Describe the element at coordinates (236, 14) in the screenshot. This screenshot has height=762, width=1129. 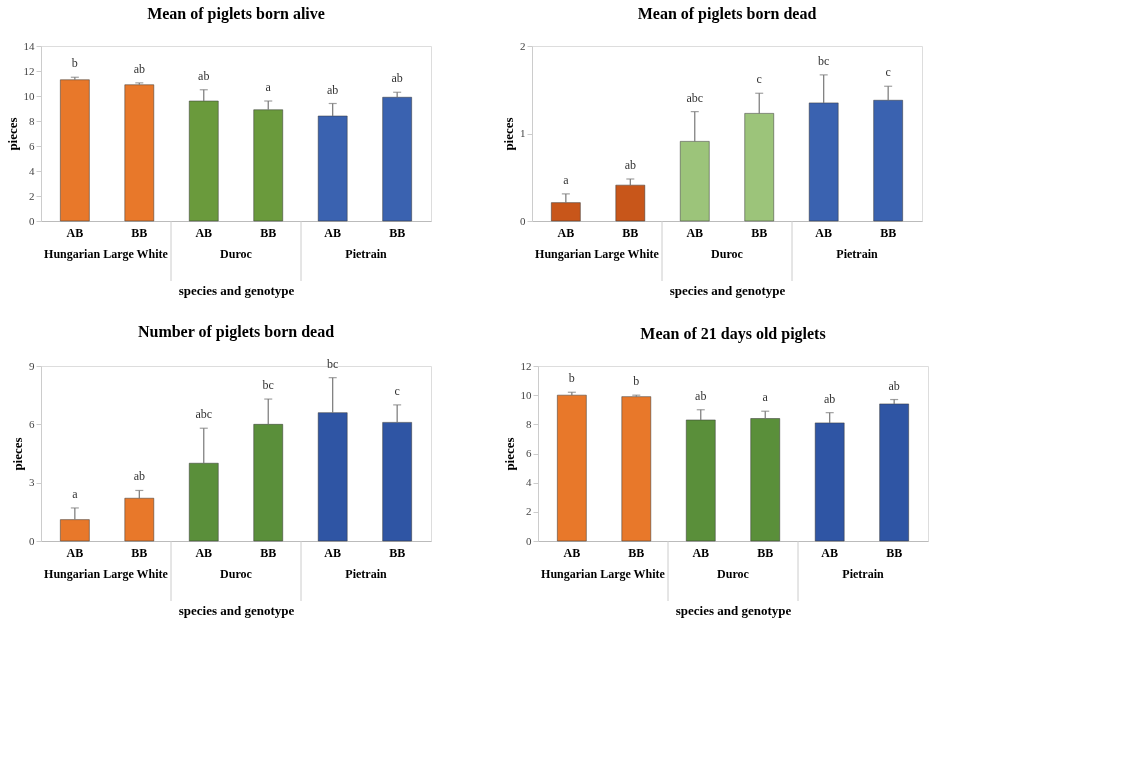
I see `chart-title: Mean of piglets born alive` at that location.